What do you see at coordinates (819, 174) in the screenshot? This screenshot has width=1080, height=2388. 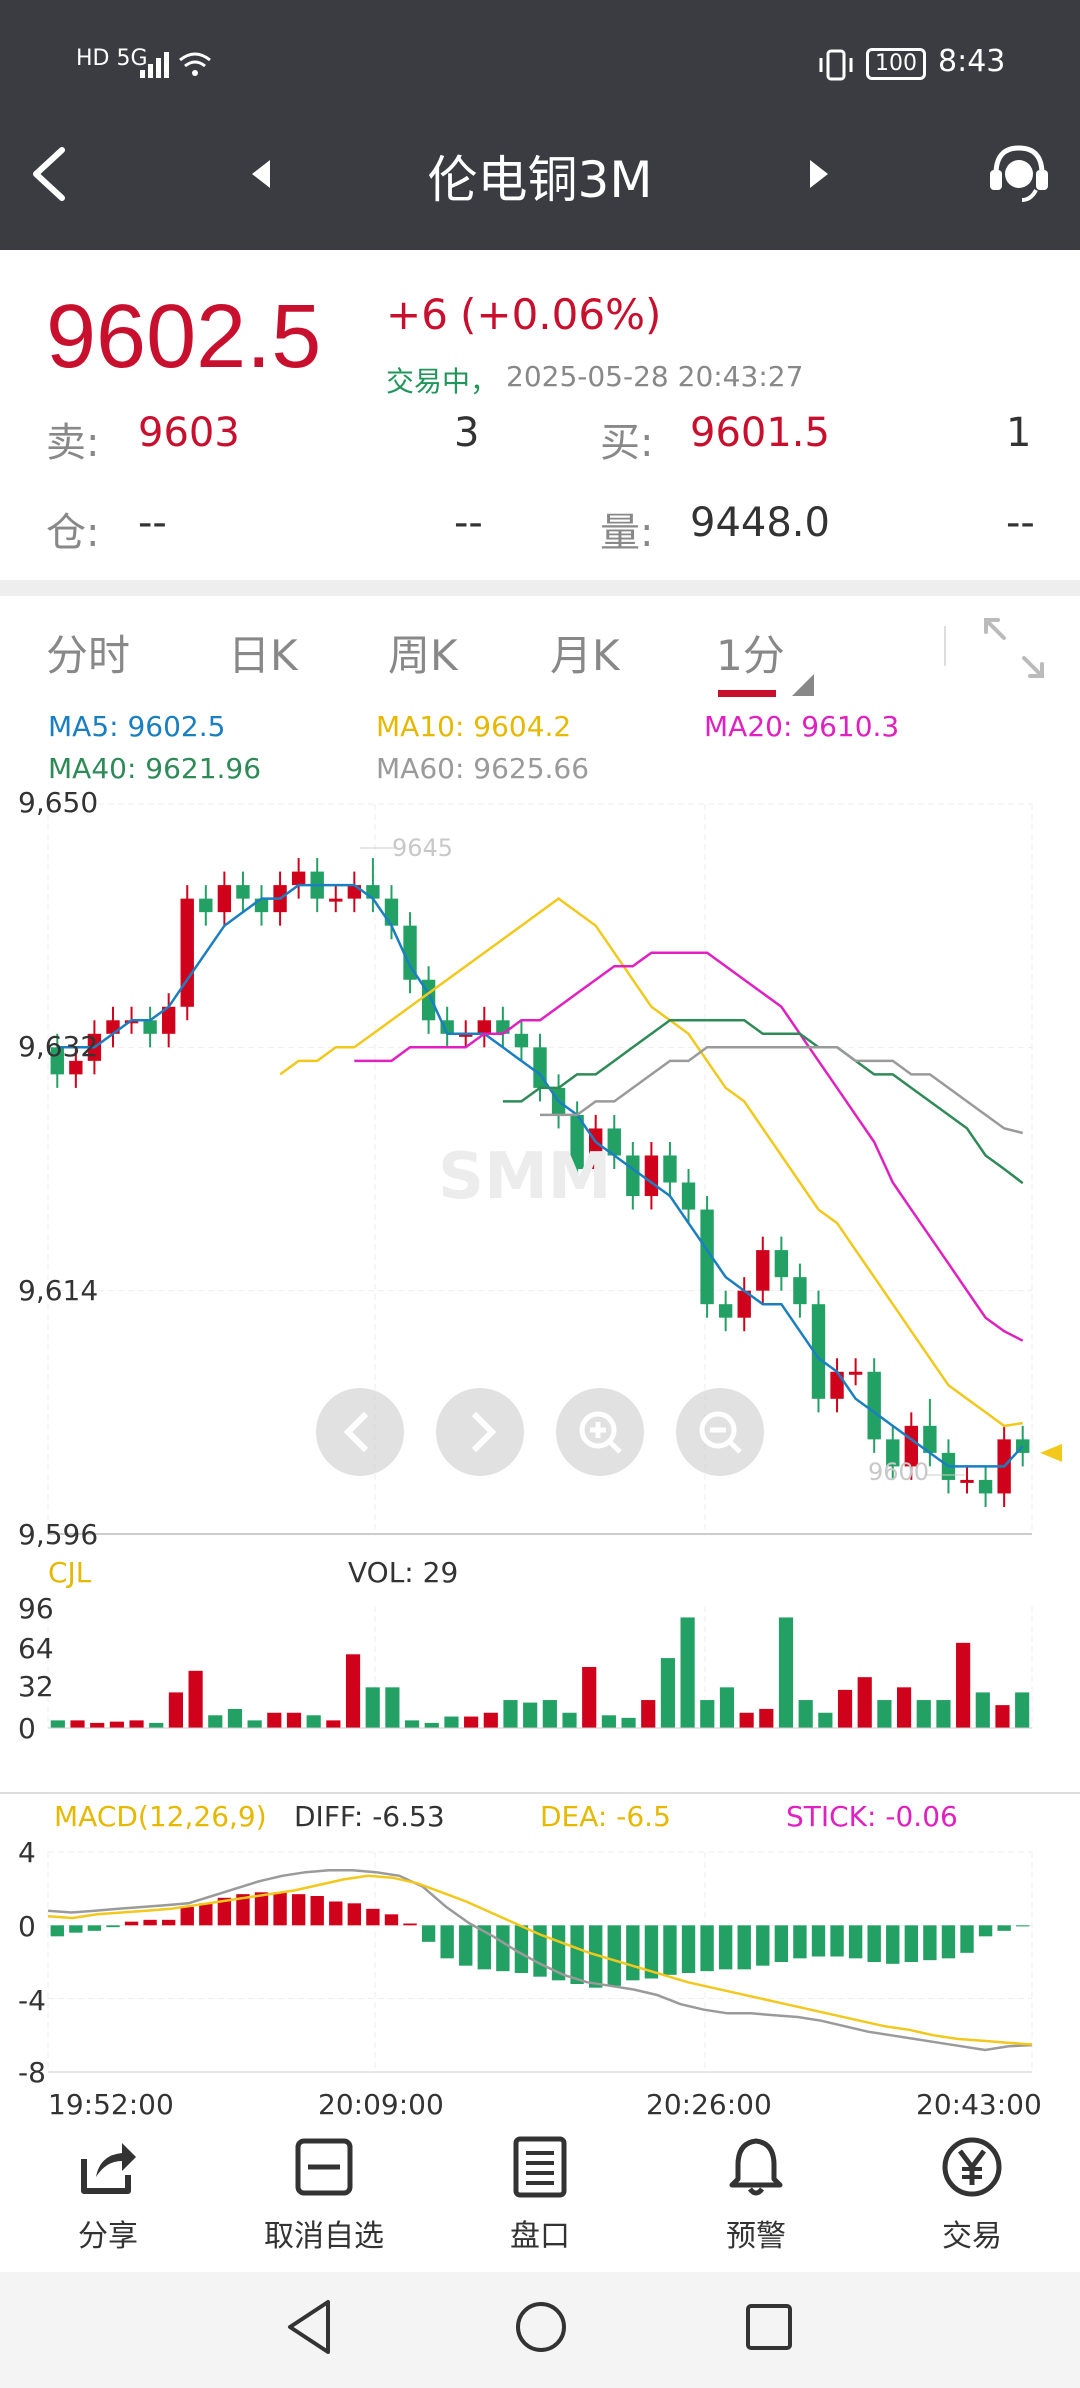 I see `next-contract-icon` at bounding box center [819, 174].